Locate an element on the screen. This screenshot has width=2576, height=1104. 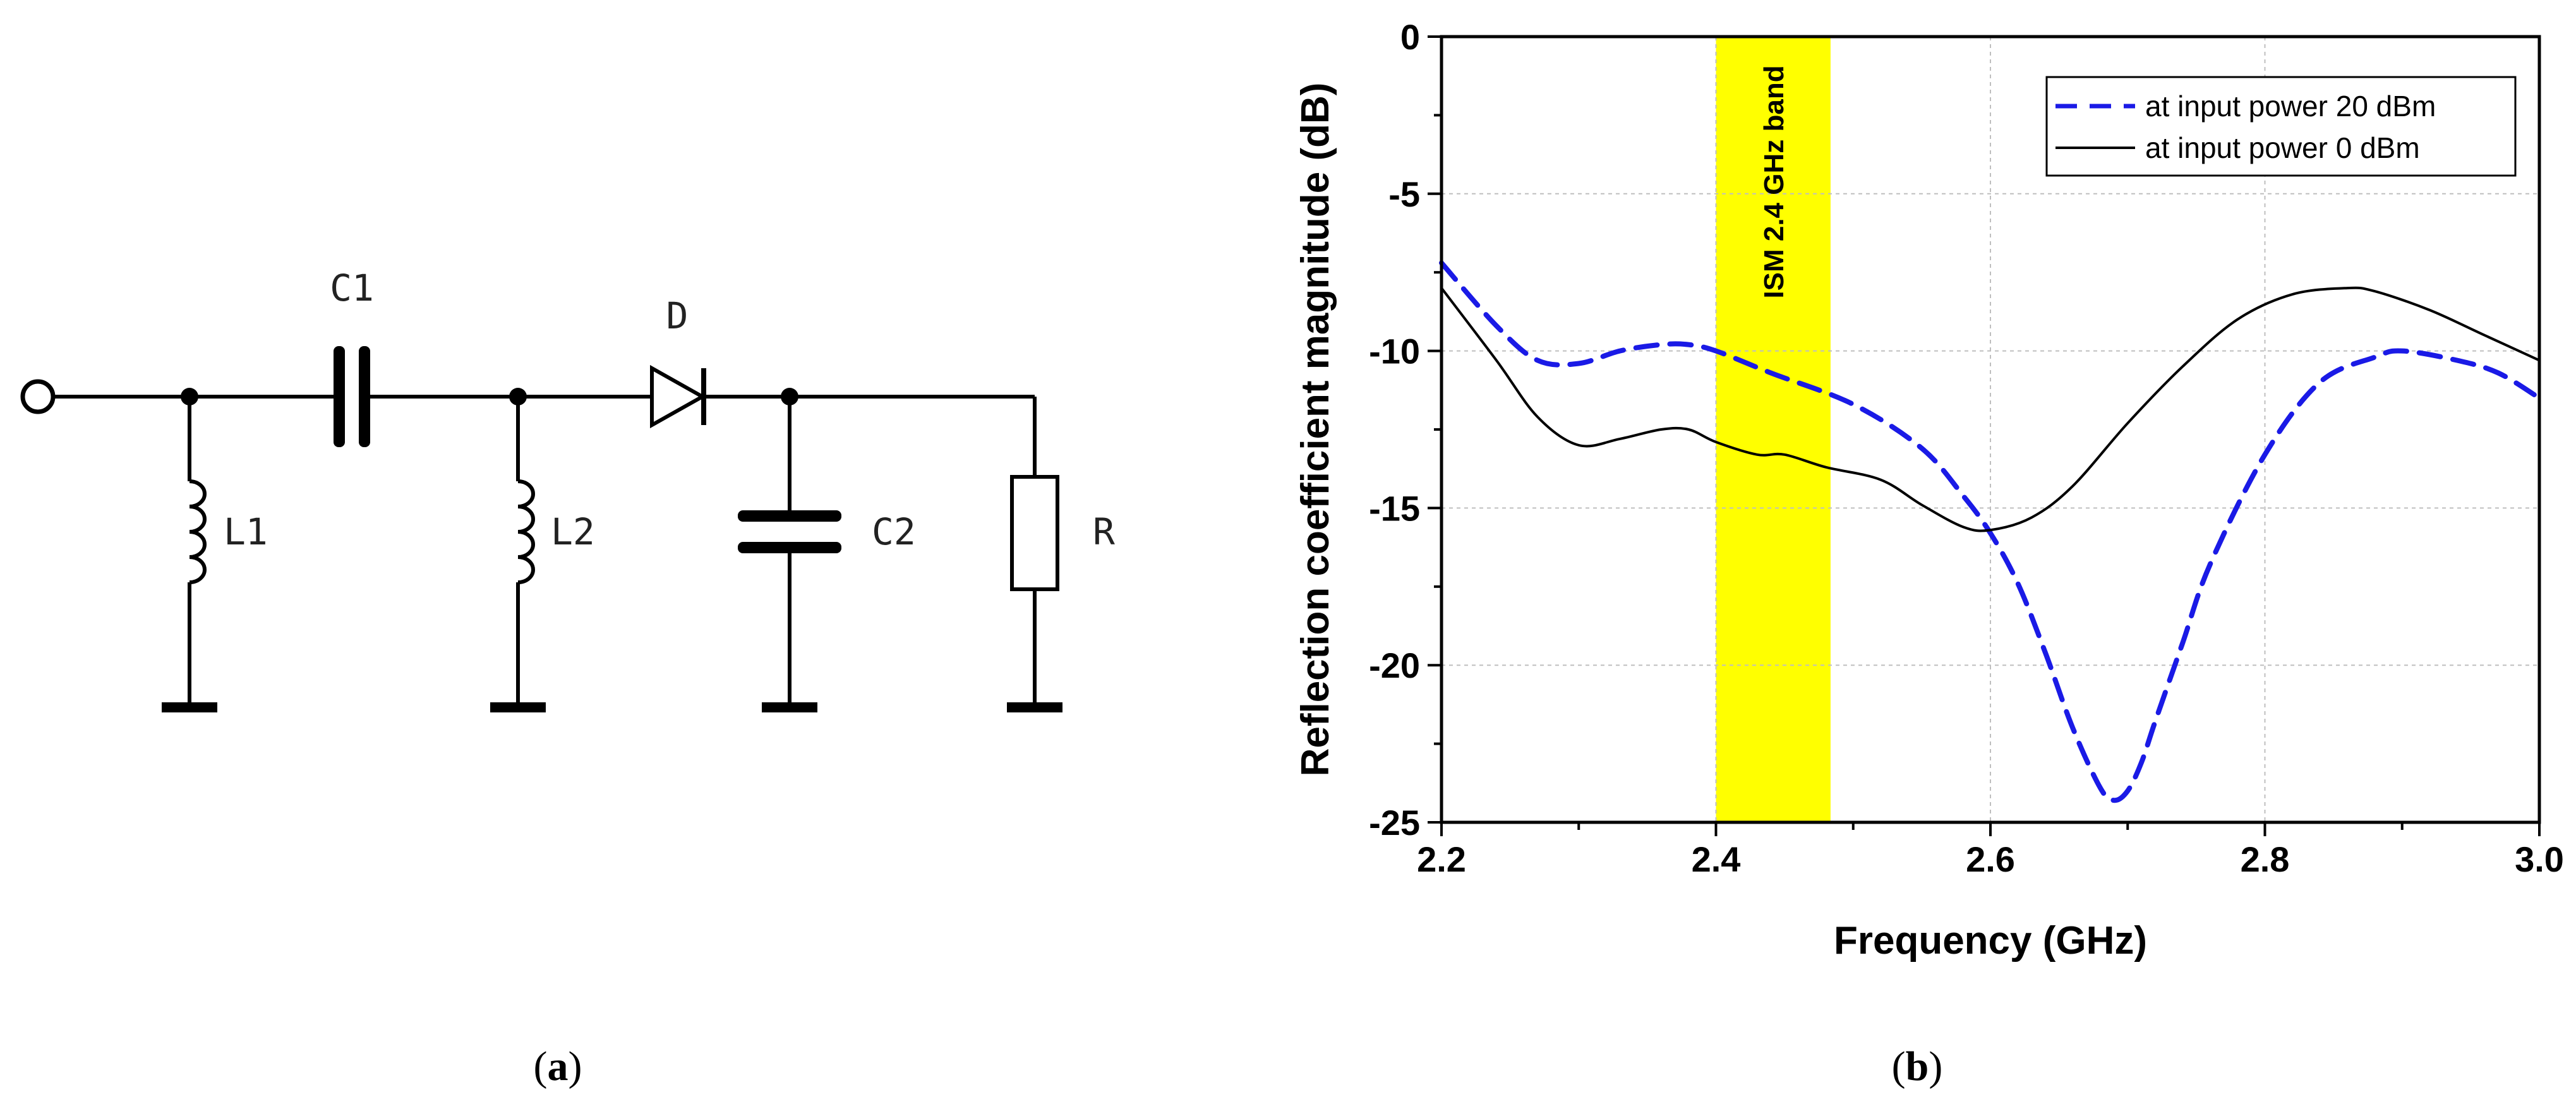
x-axis-label: Frequency (GHz) is located at coordinates (1990, 941).